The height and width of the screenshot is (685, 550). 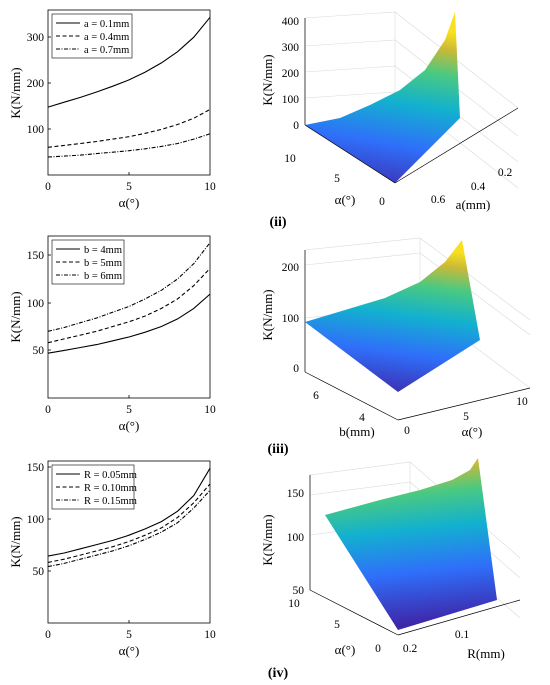 I want to click on y-tick-label: 6, so click(x=316, y=396).